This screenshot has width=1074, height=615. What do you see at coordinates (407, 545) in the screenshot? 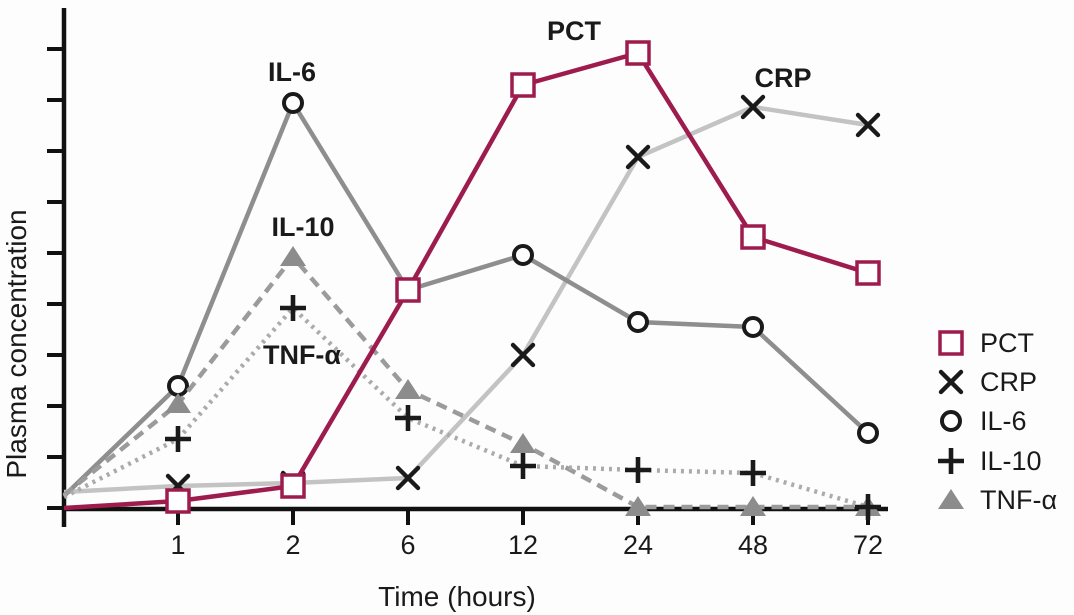
I see `x-tick-label: 6` at bounding box center [407, 545].